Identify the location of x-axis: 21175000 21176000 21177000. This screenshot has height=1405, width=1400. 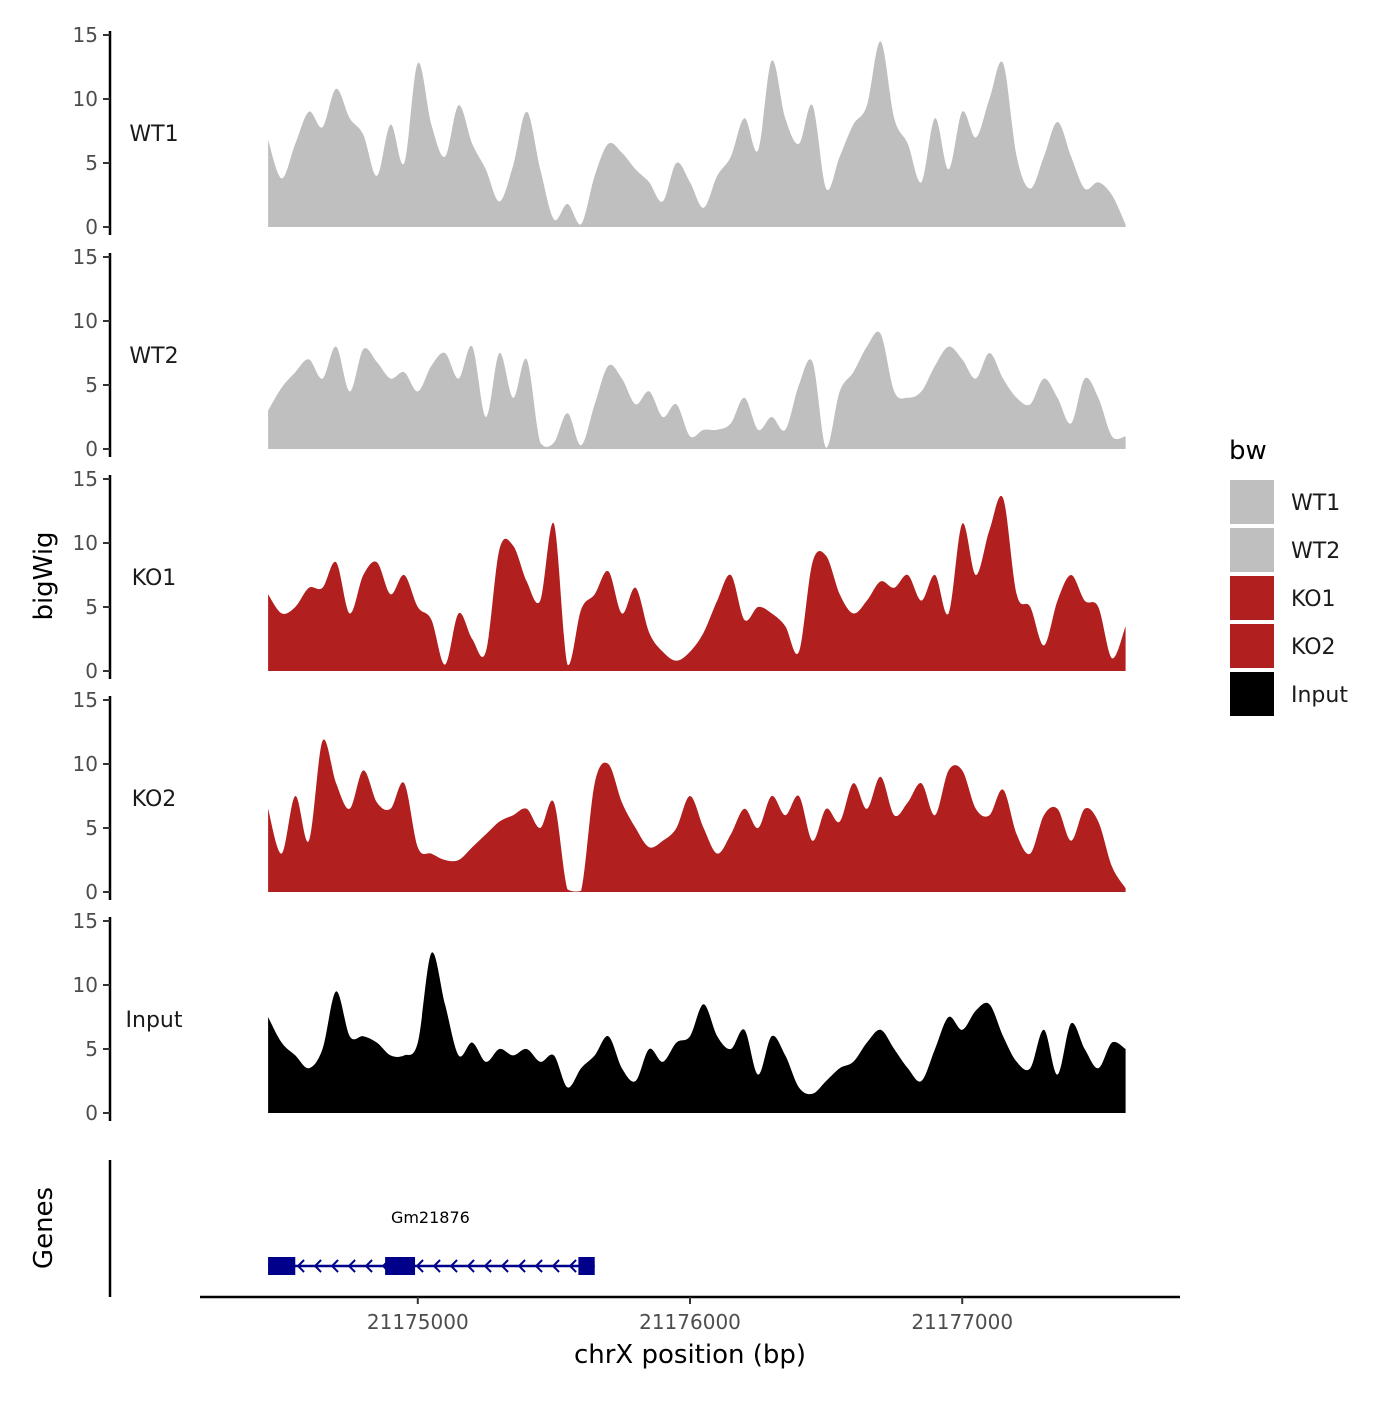
(690, 1314).